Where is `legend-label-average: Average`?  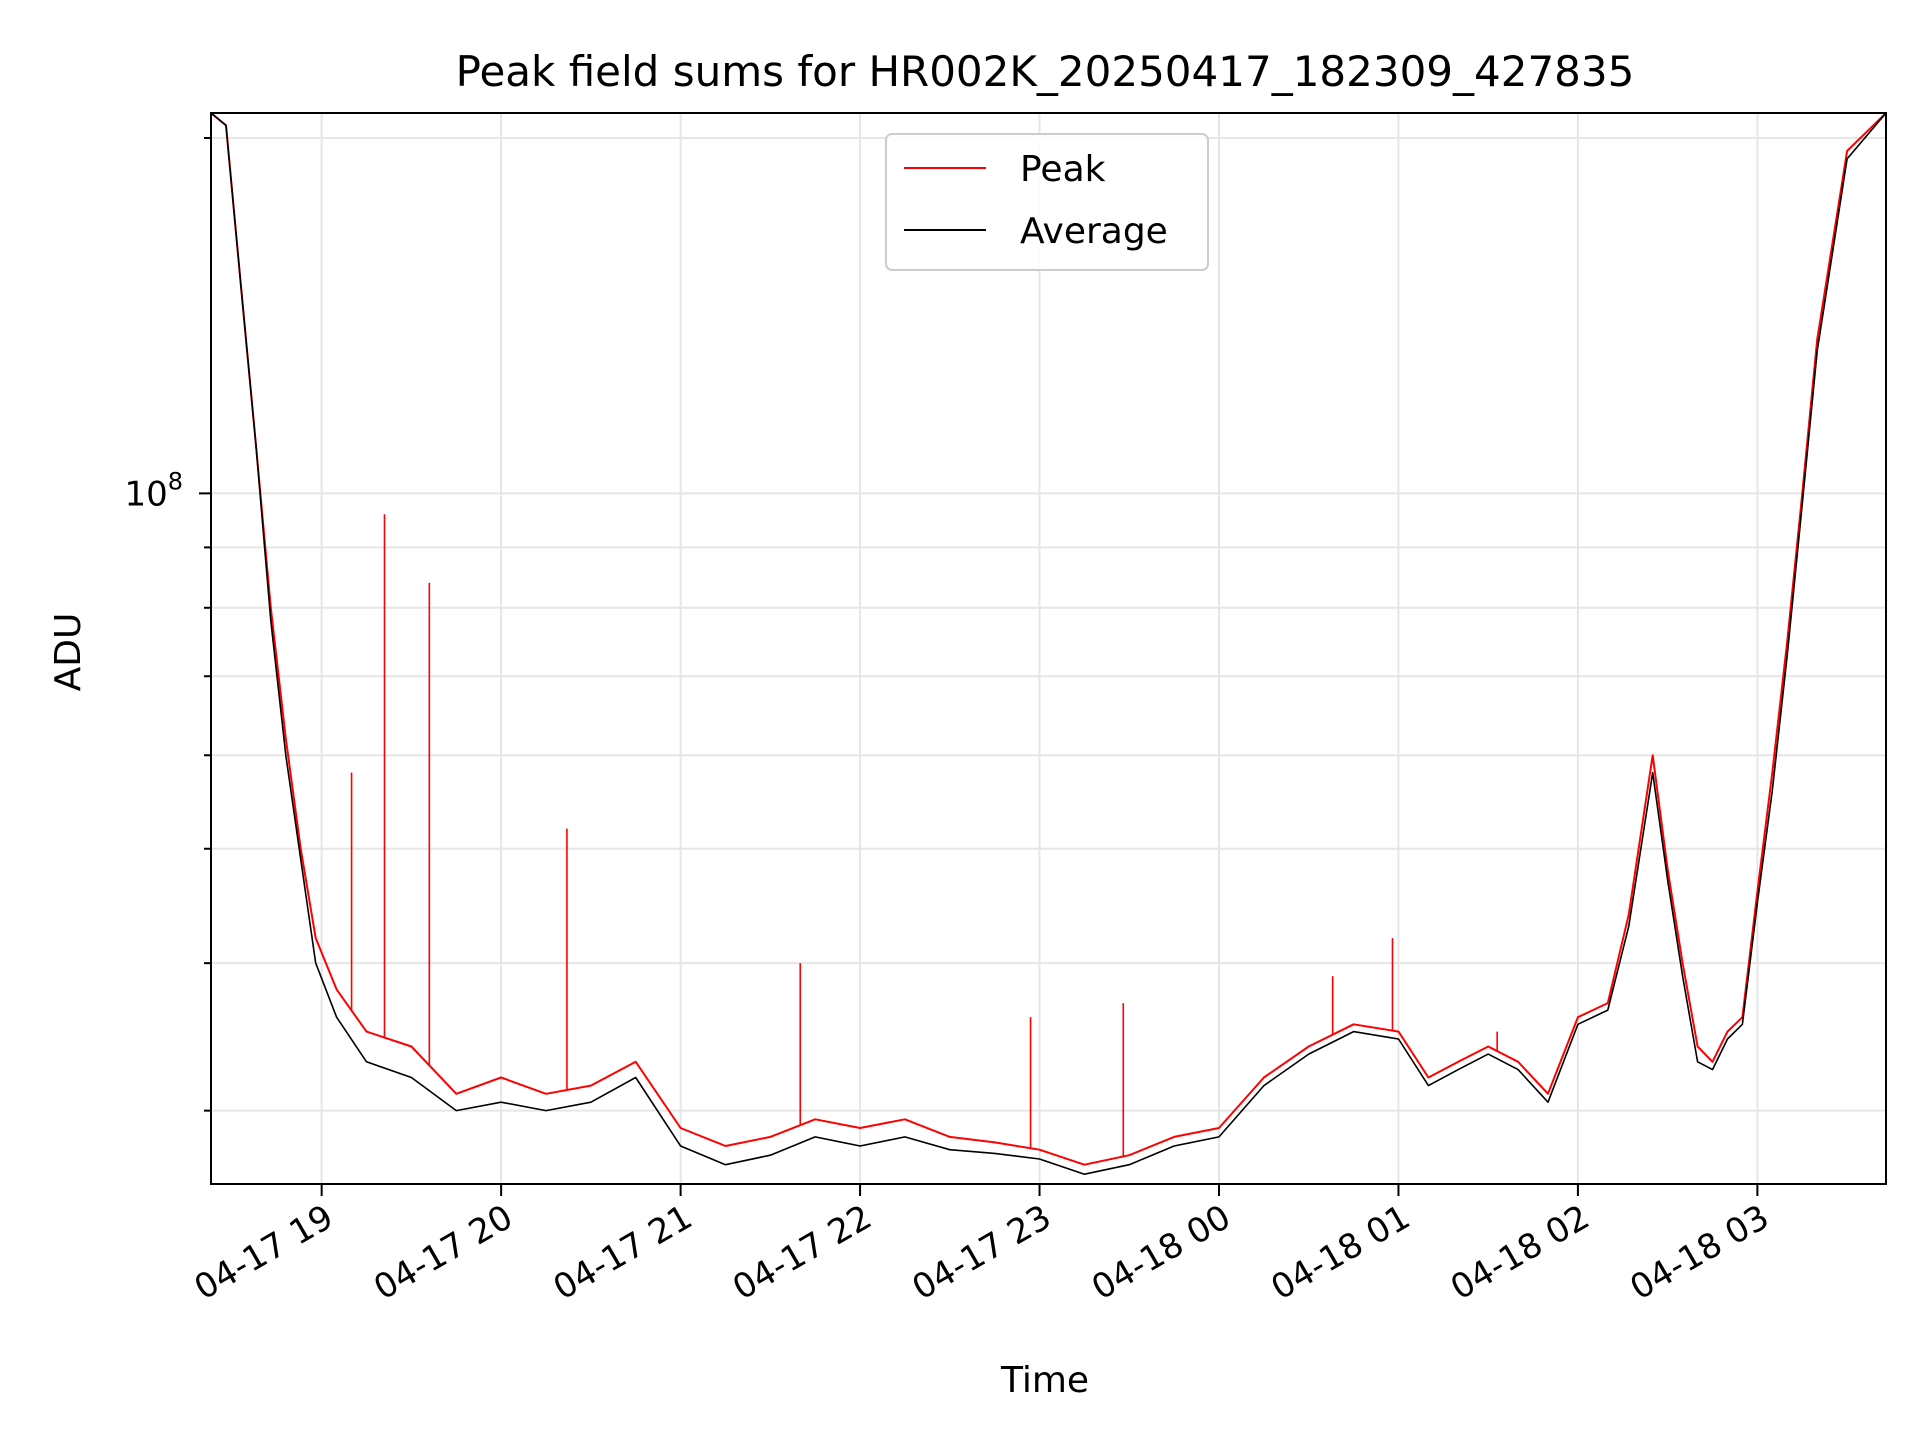
legend-label-average: Average is located at coordinates (1094, 231).